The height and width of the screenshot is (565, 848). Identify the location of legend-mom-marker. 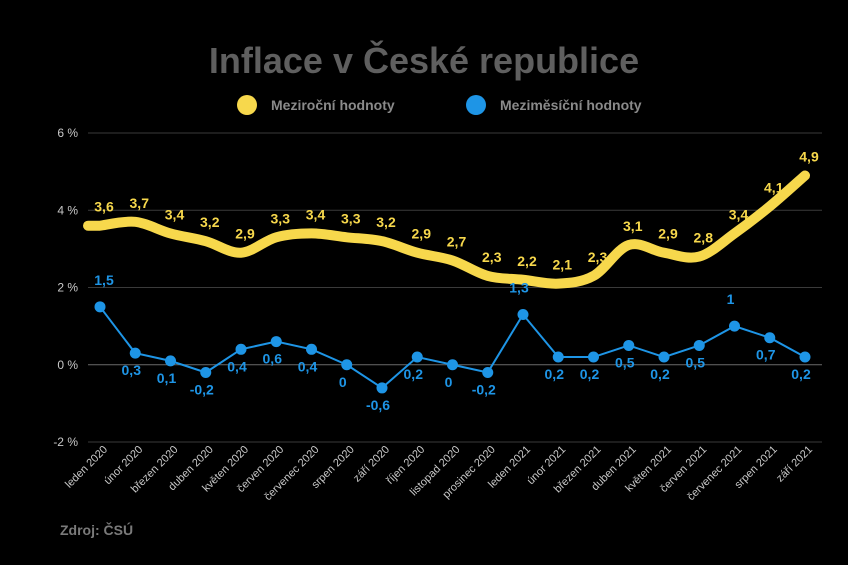
(476, 105).